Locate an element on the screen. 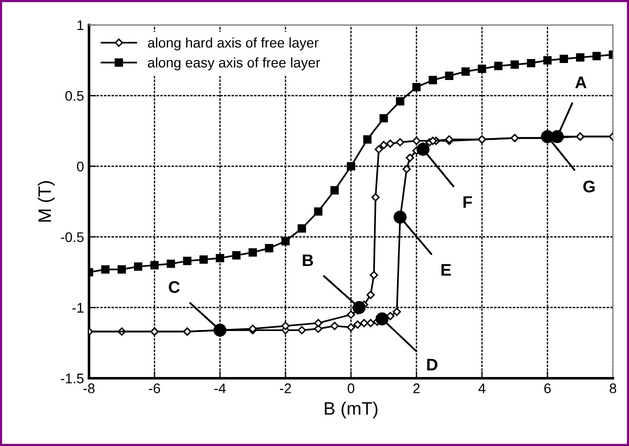 The width and height of the screenshot is (629, 446). x-tick-label: 8 is located at coordinates (613, 388).